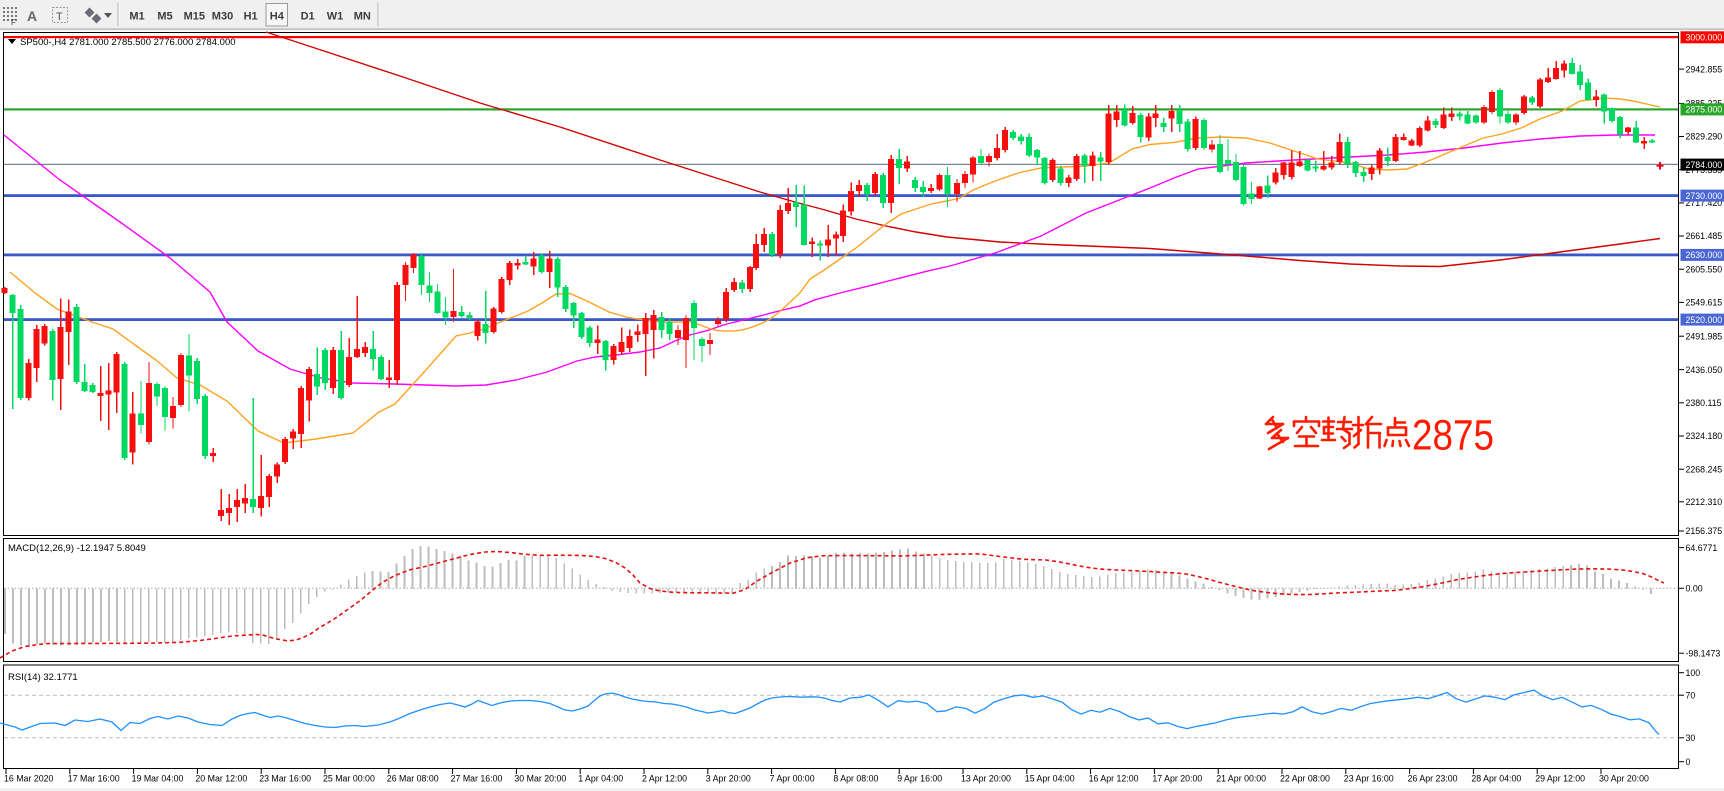 This screenshot has height=791, width=1724. What do you see at coordinates (285, 779) in the screenshot?
I see `svg-text: 23 Mar 16:00` at bounding box center [285, 779].